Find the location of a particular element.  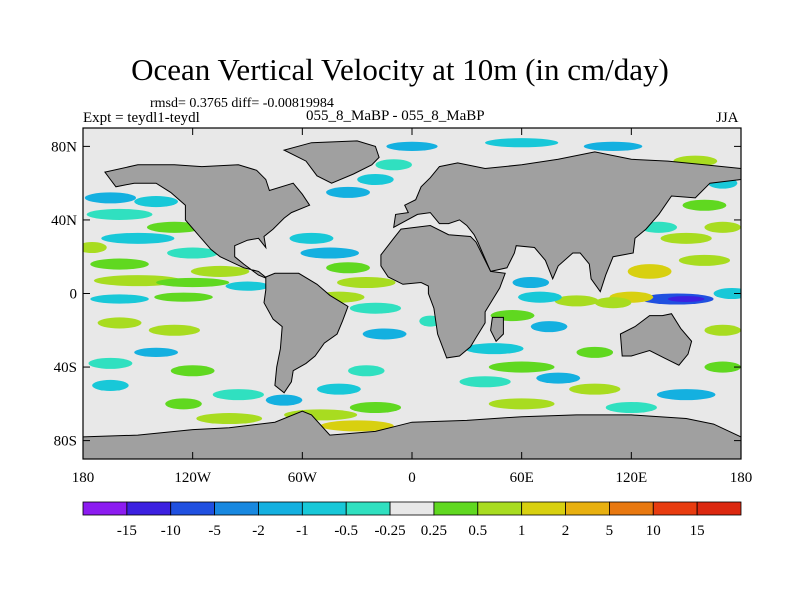

colorbar-label: -10 is located at coordinates (171, 531).